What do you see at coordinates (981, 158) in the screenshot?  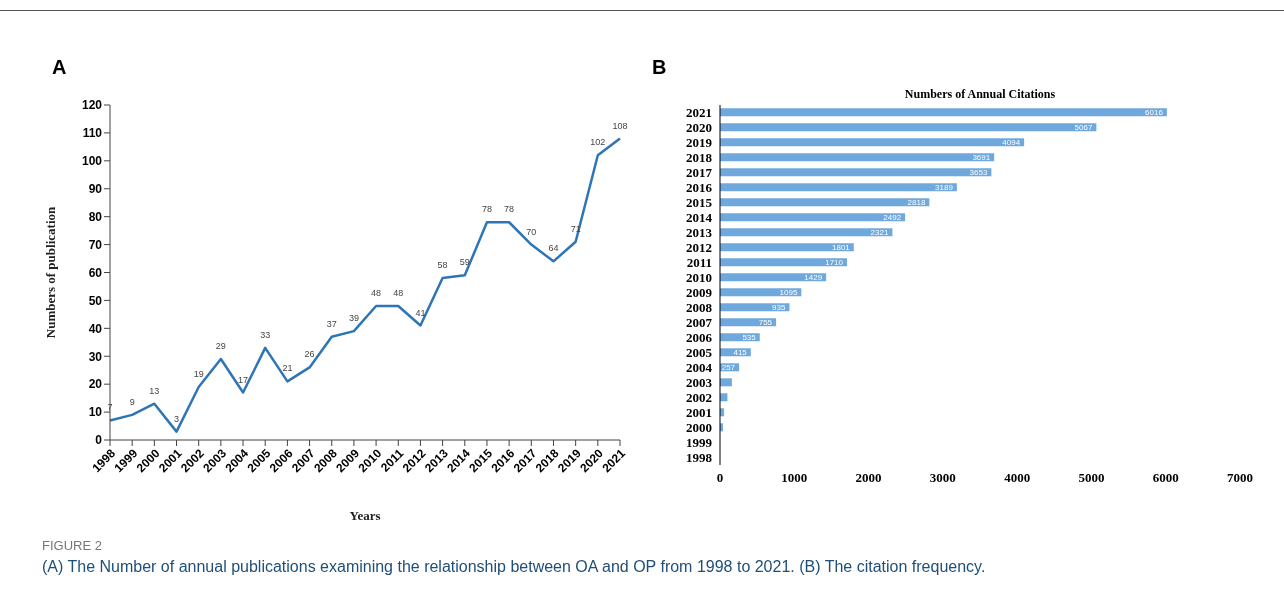 I see `data-label: 3691` at bounding box center [981, 158].